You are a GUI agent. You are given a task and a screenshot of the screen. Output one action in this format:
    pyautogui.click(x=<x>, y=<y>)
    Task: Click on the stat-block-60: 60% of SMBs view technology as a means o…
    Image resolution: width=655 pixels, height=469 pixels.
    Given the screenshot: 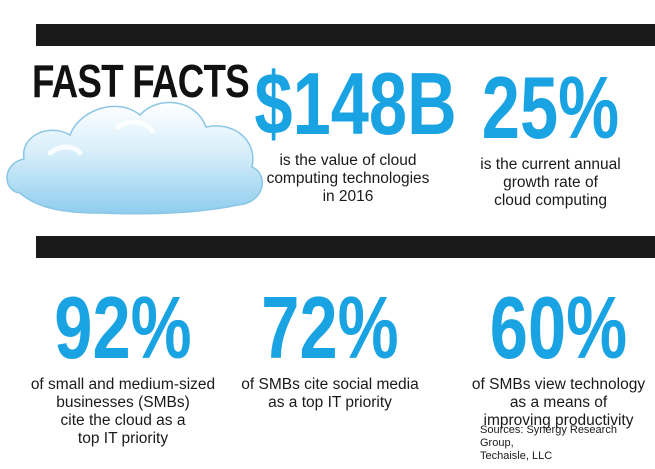 What is the action you would take?
    pyautogui.click(x=555, y=357)
    